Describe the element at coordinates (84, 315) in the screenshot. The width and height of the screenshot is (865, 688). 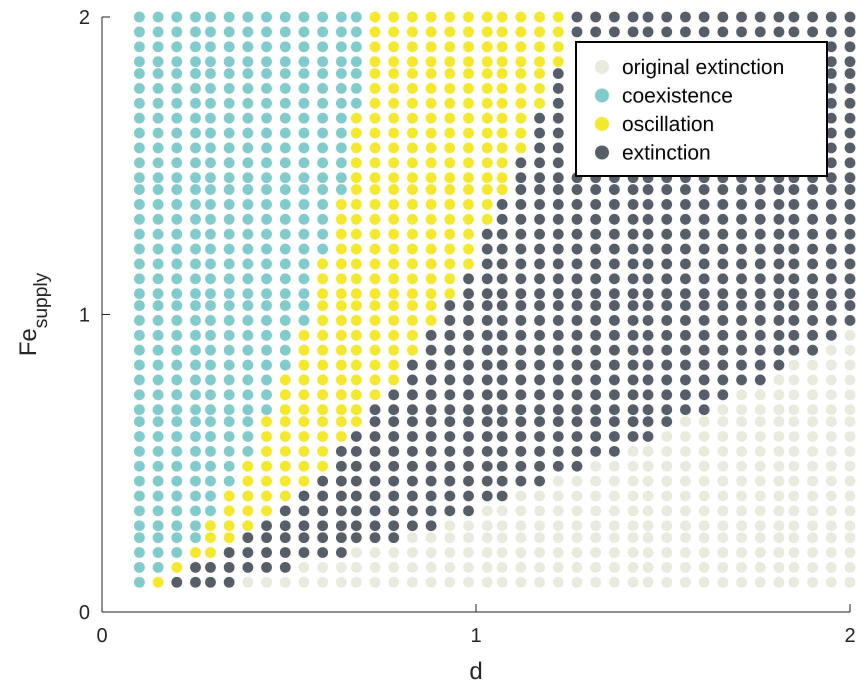
I see `y-tick-label: 1` at that location.